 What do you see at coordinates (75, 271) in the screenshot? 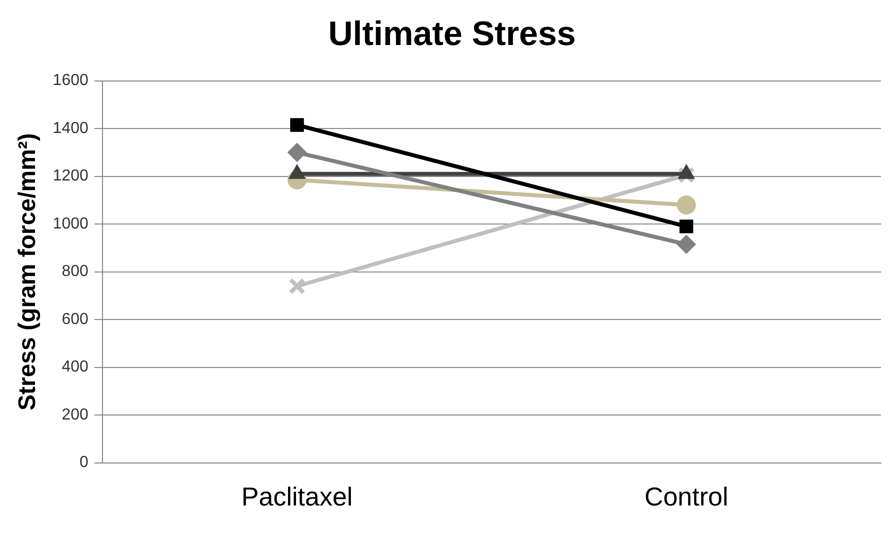
I see `y-tick-label: 800` at bounding box center [75, 271].